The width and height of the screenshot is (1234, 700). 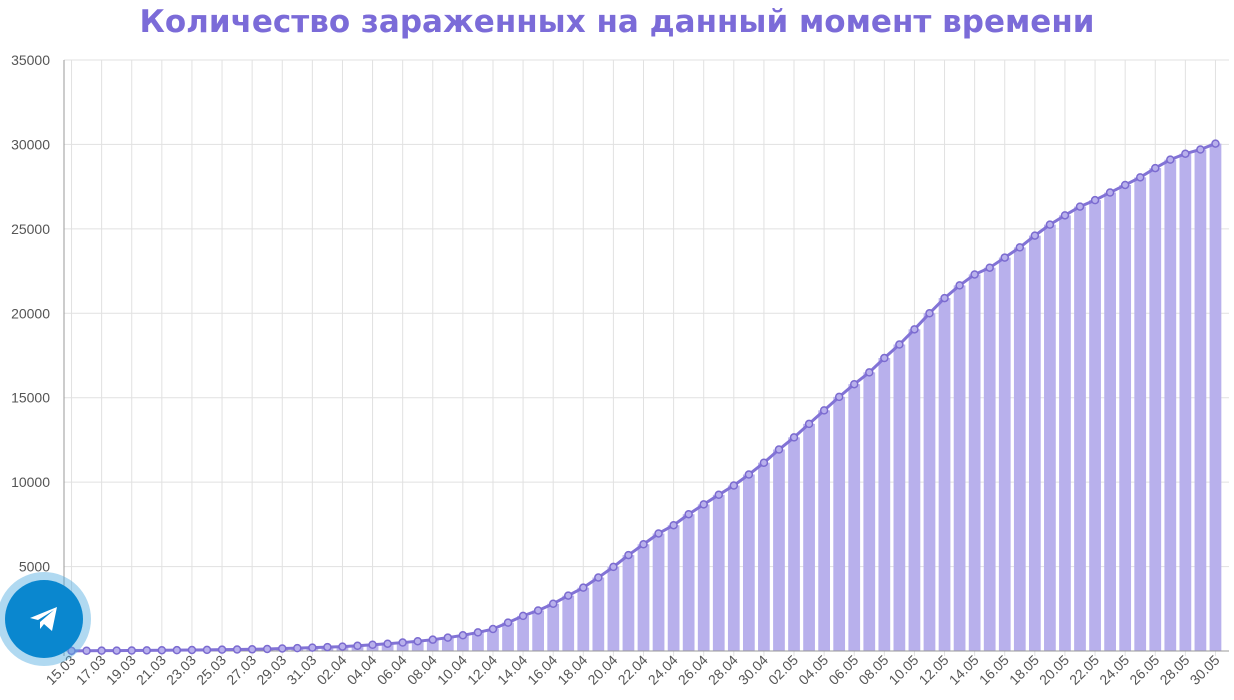 I want to click on x-tick-label: 18.05, so click(x=1024, y=670).